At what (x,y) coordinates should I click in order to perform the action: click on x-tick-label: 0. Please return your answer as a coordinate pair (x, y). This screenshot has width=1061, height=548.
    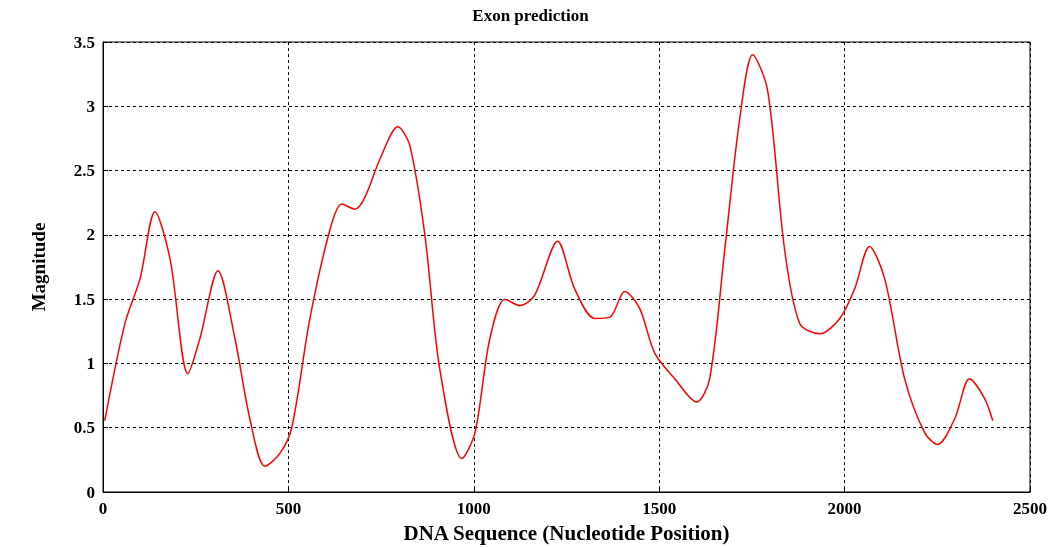
    Looking at the image, I should click on (103, 508).